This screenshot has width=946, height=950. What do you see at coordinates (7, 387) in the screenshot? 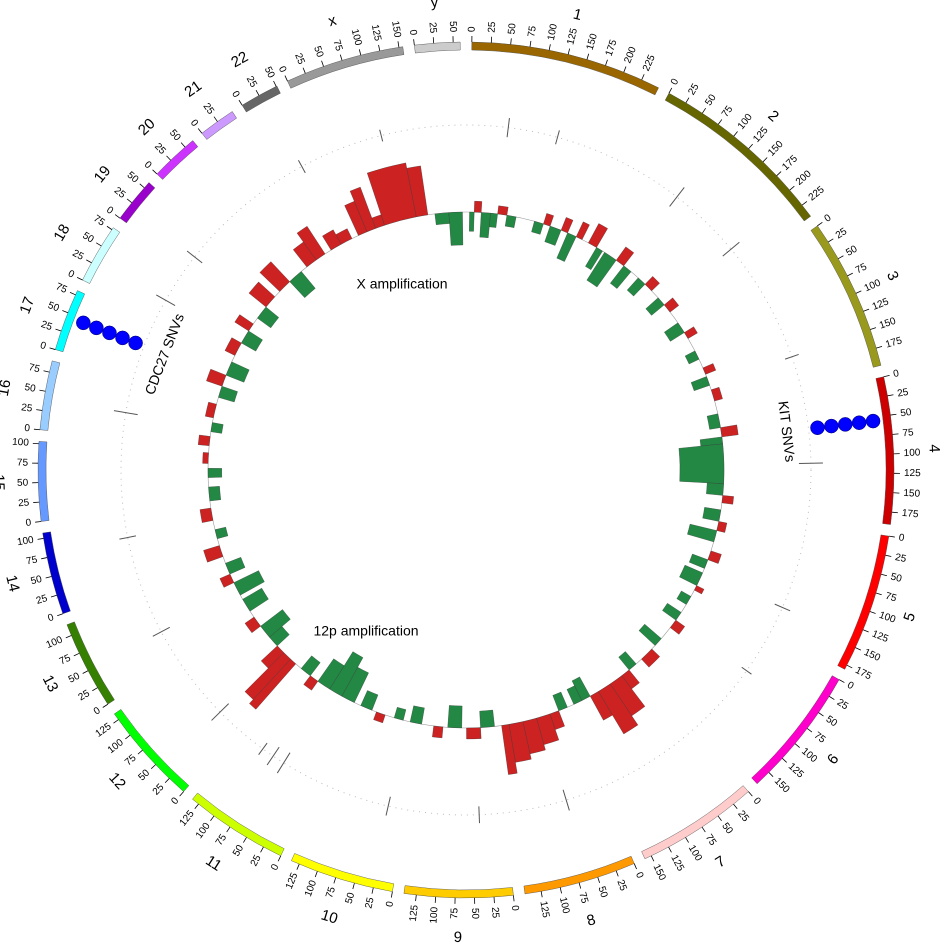
I see `chromosome-name: 16` at bounding box center [7, 387].